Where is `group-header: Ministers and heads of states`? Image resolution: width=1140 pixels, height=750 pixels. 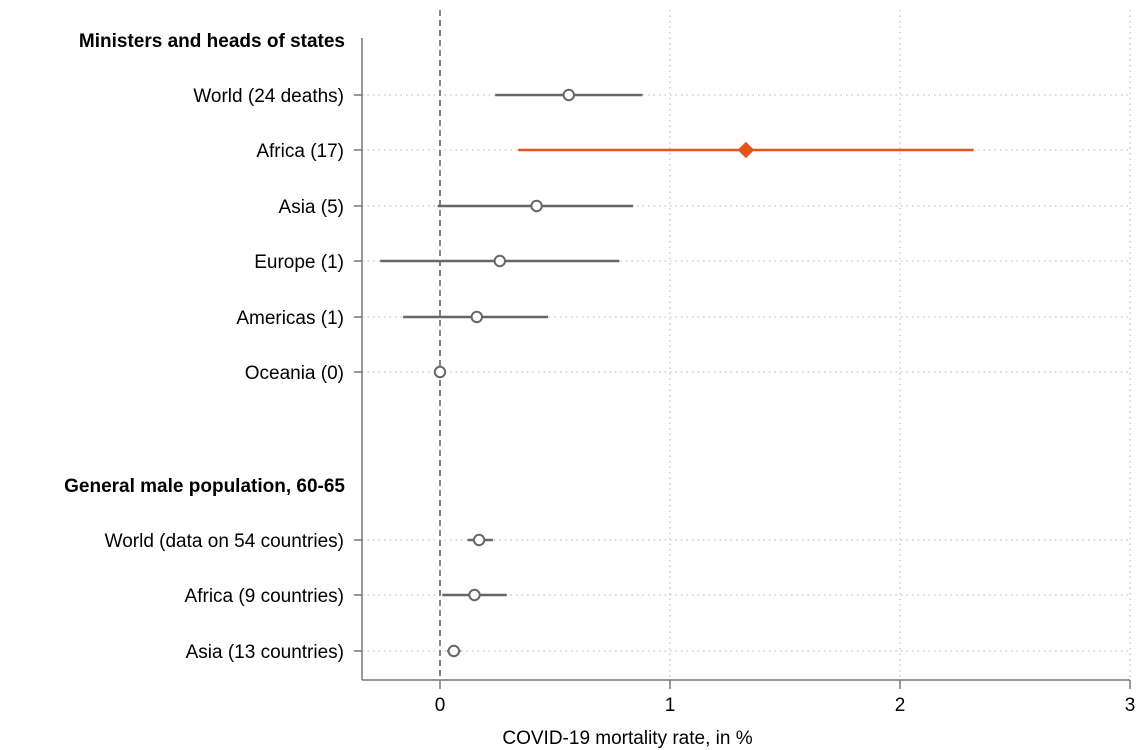 group-header: Ministers and heads of states is located at coordinates (212, 41).